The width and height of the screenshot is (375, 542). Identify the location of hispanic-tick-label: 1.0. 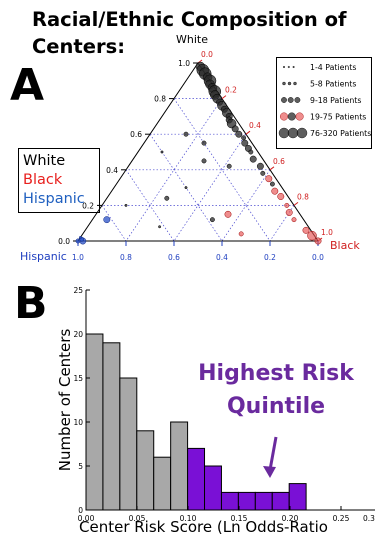
(78, 257).